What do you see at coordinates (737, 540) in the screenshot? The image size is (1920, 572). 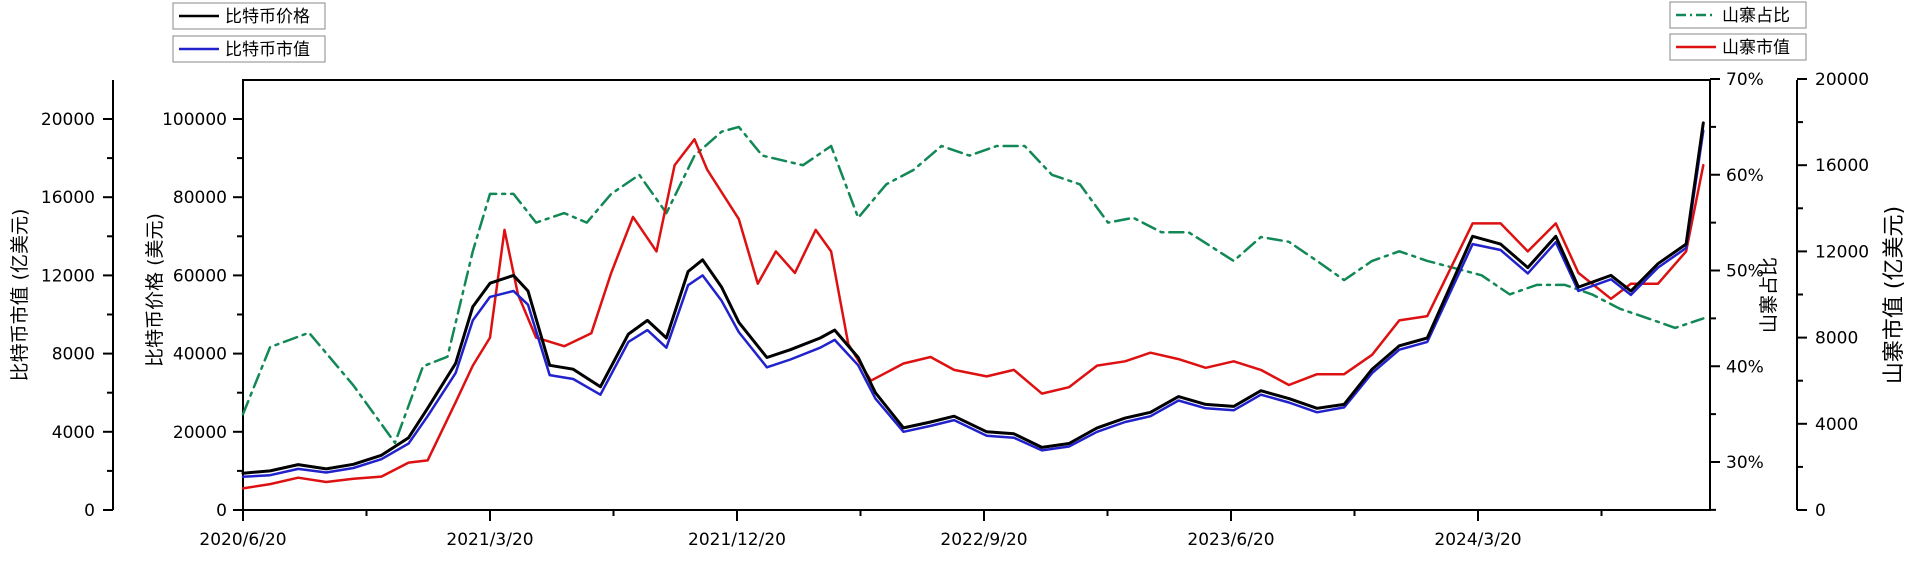 I see `x-tick-label: 2021/12/20` at bounding box center [737, 540].